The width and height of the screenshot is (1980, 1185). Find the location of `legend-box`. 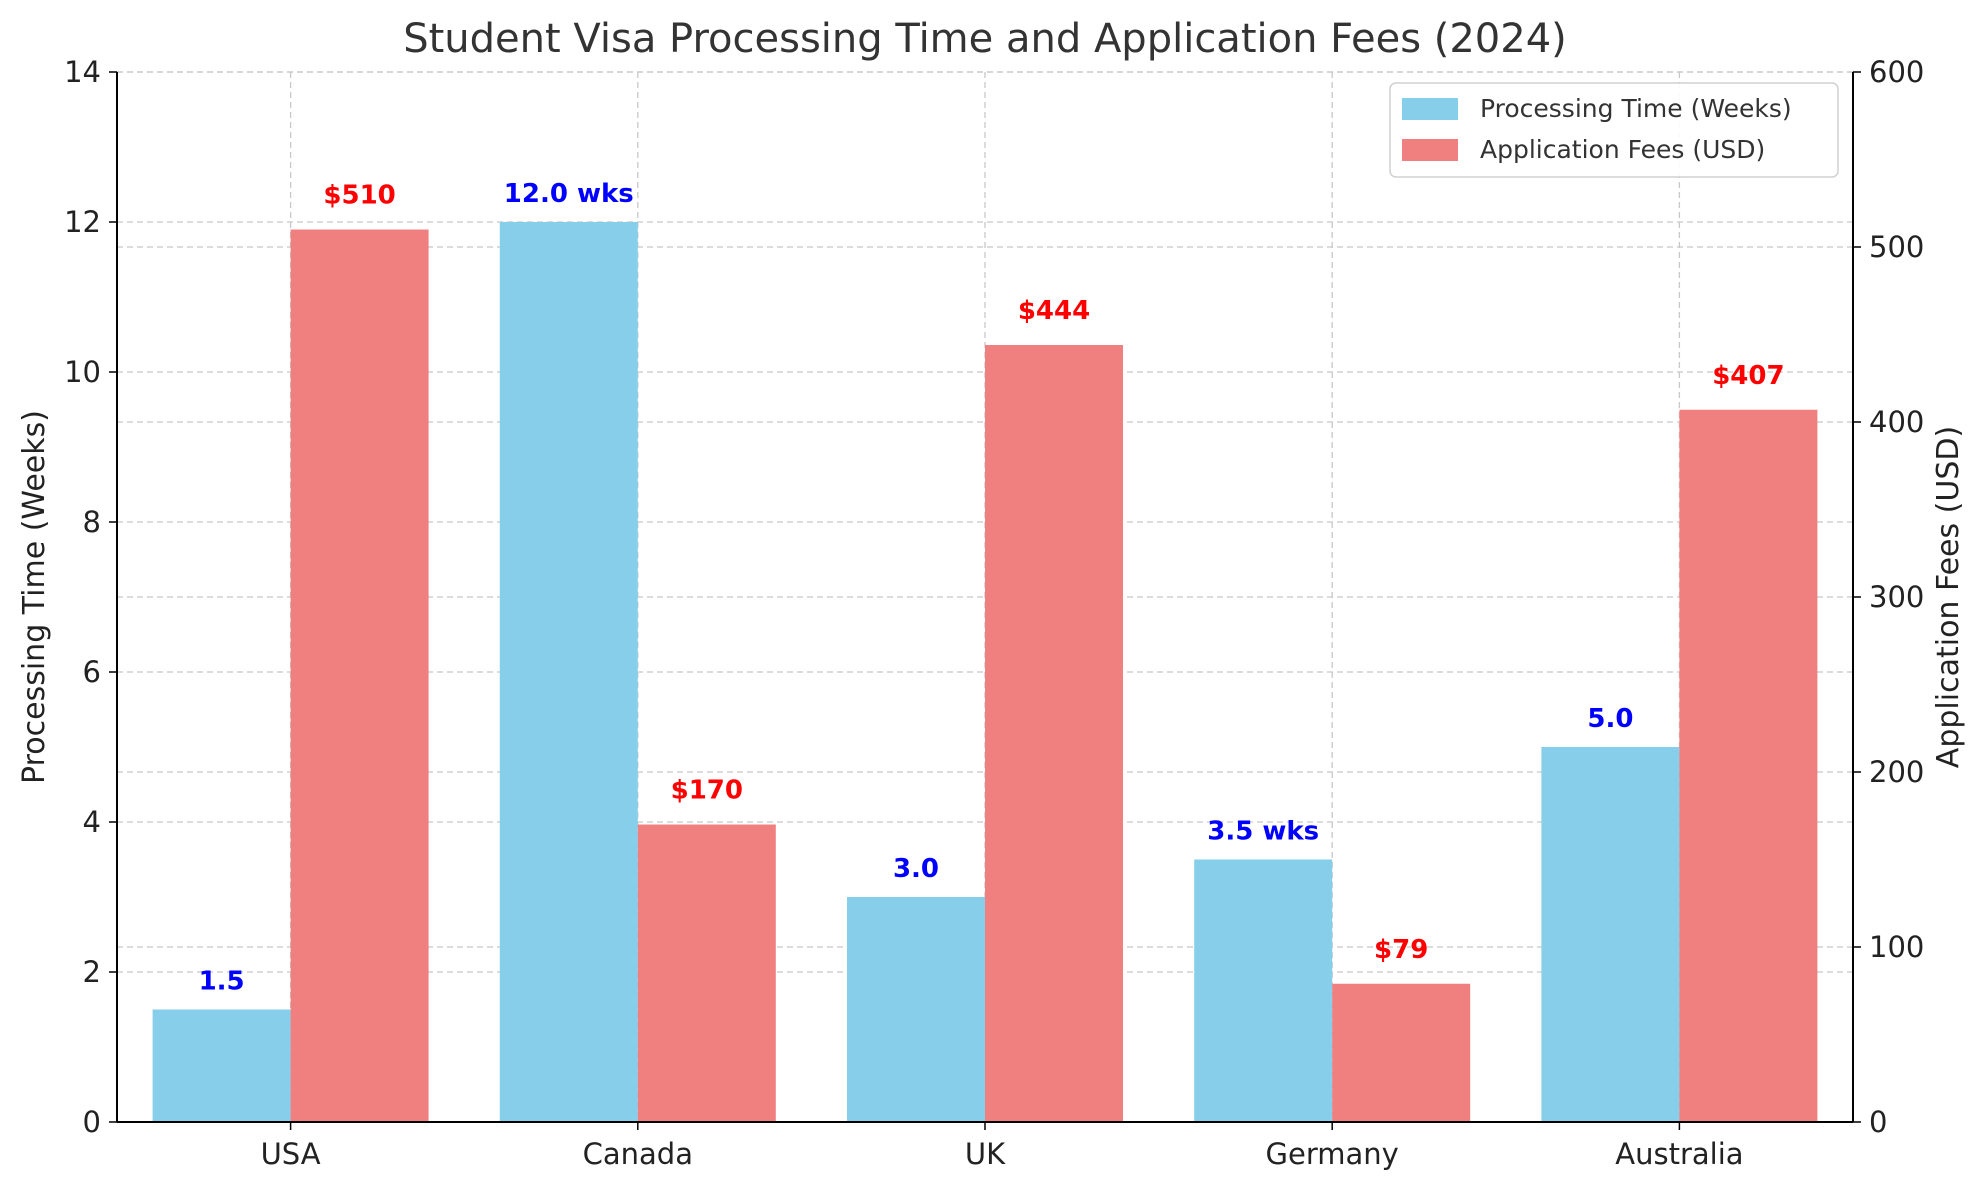

legend-box is located at coordinates (1614, 130).